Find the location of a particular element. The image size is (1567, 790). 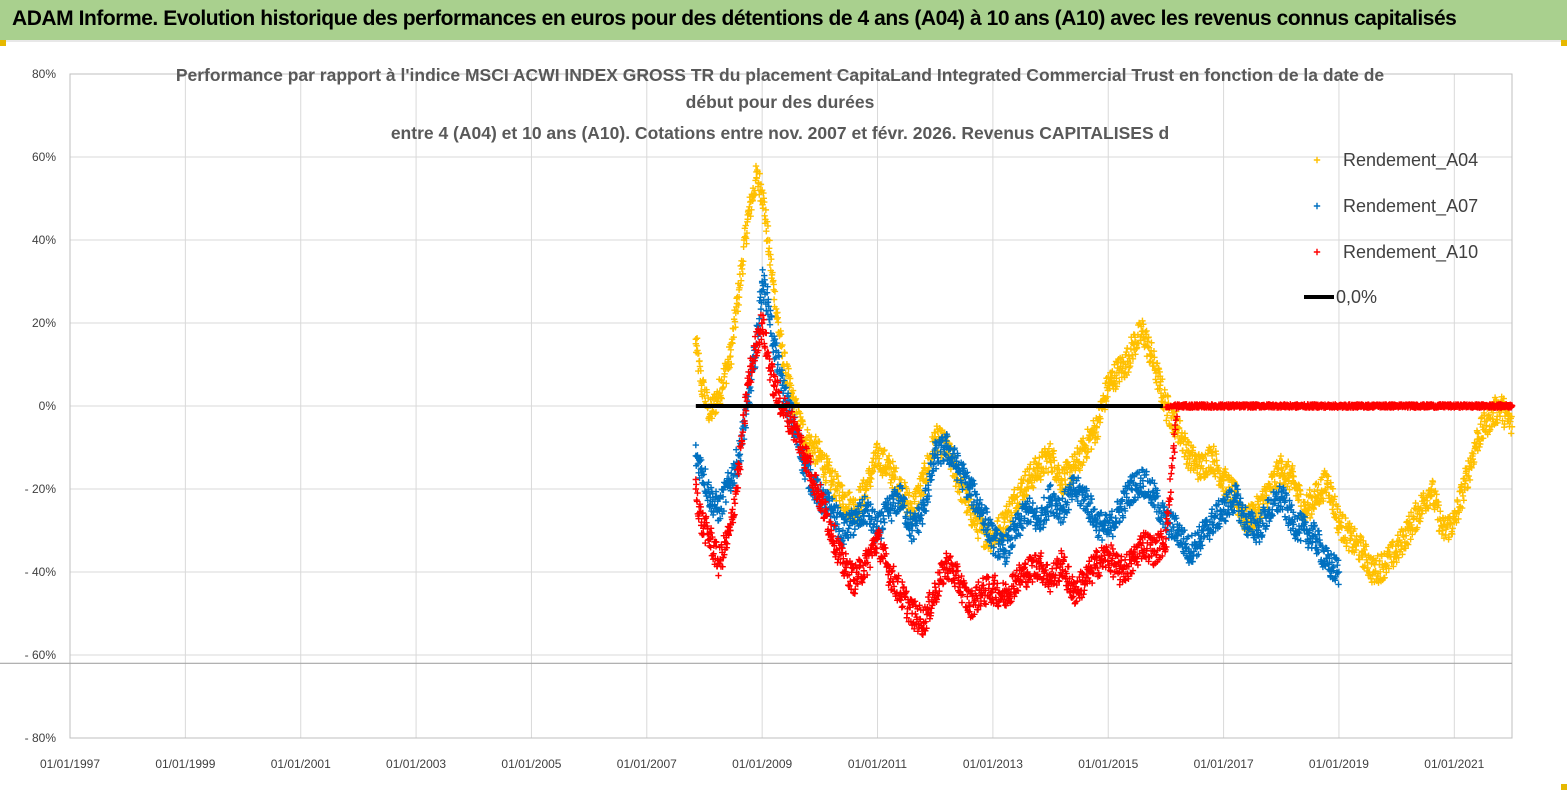

y-tick-label-3: 20% is located at coordinates (44, 323).